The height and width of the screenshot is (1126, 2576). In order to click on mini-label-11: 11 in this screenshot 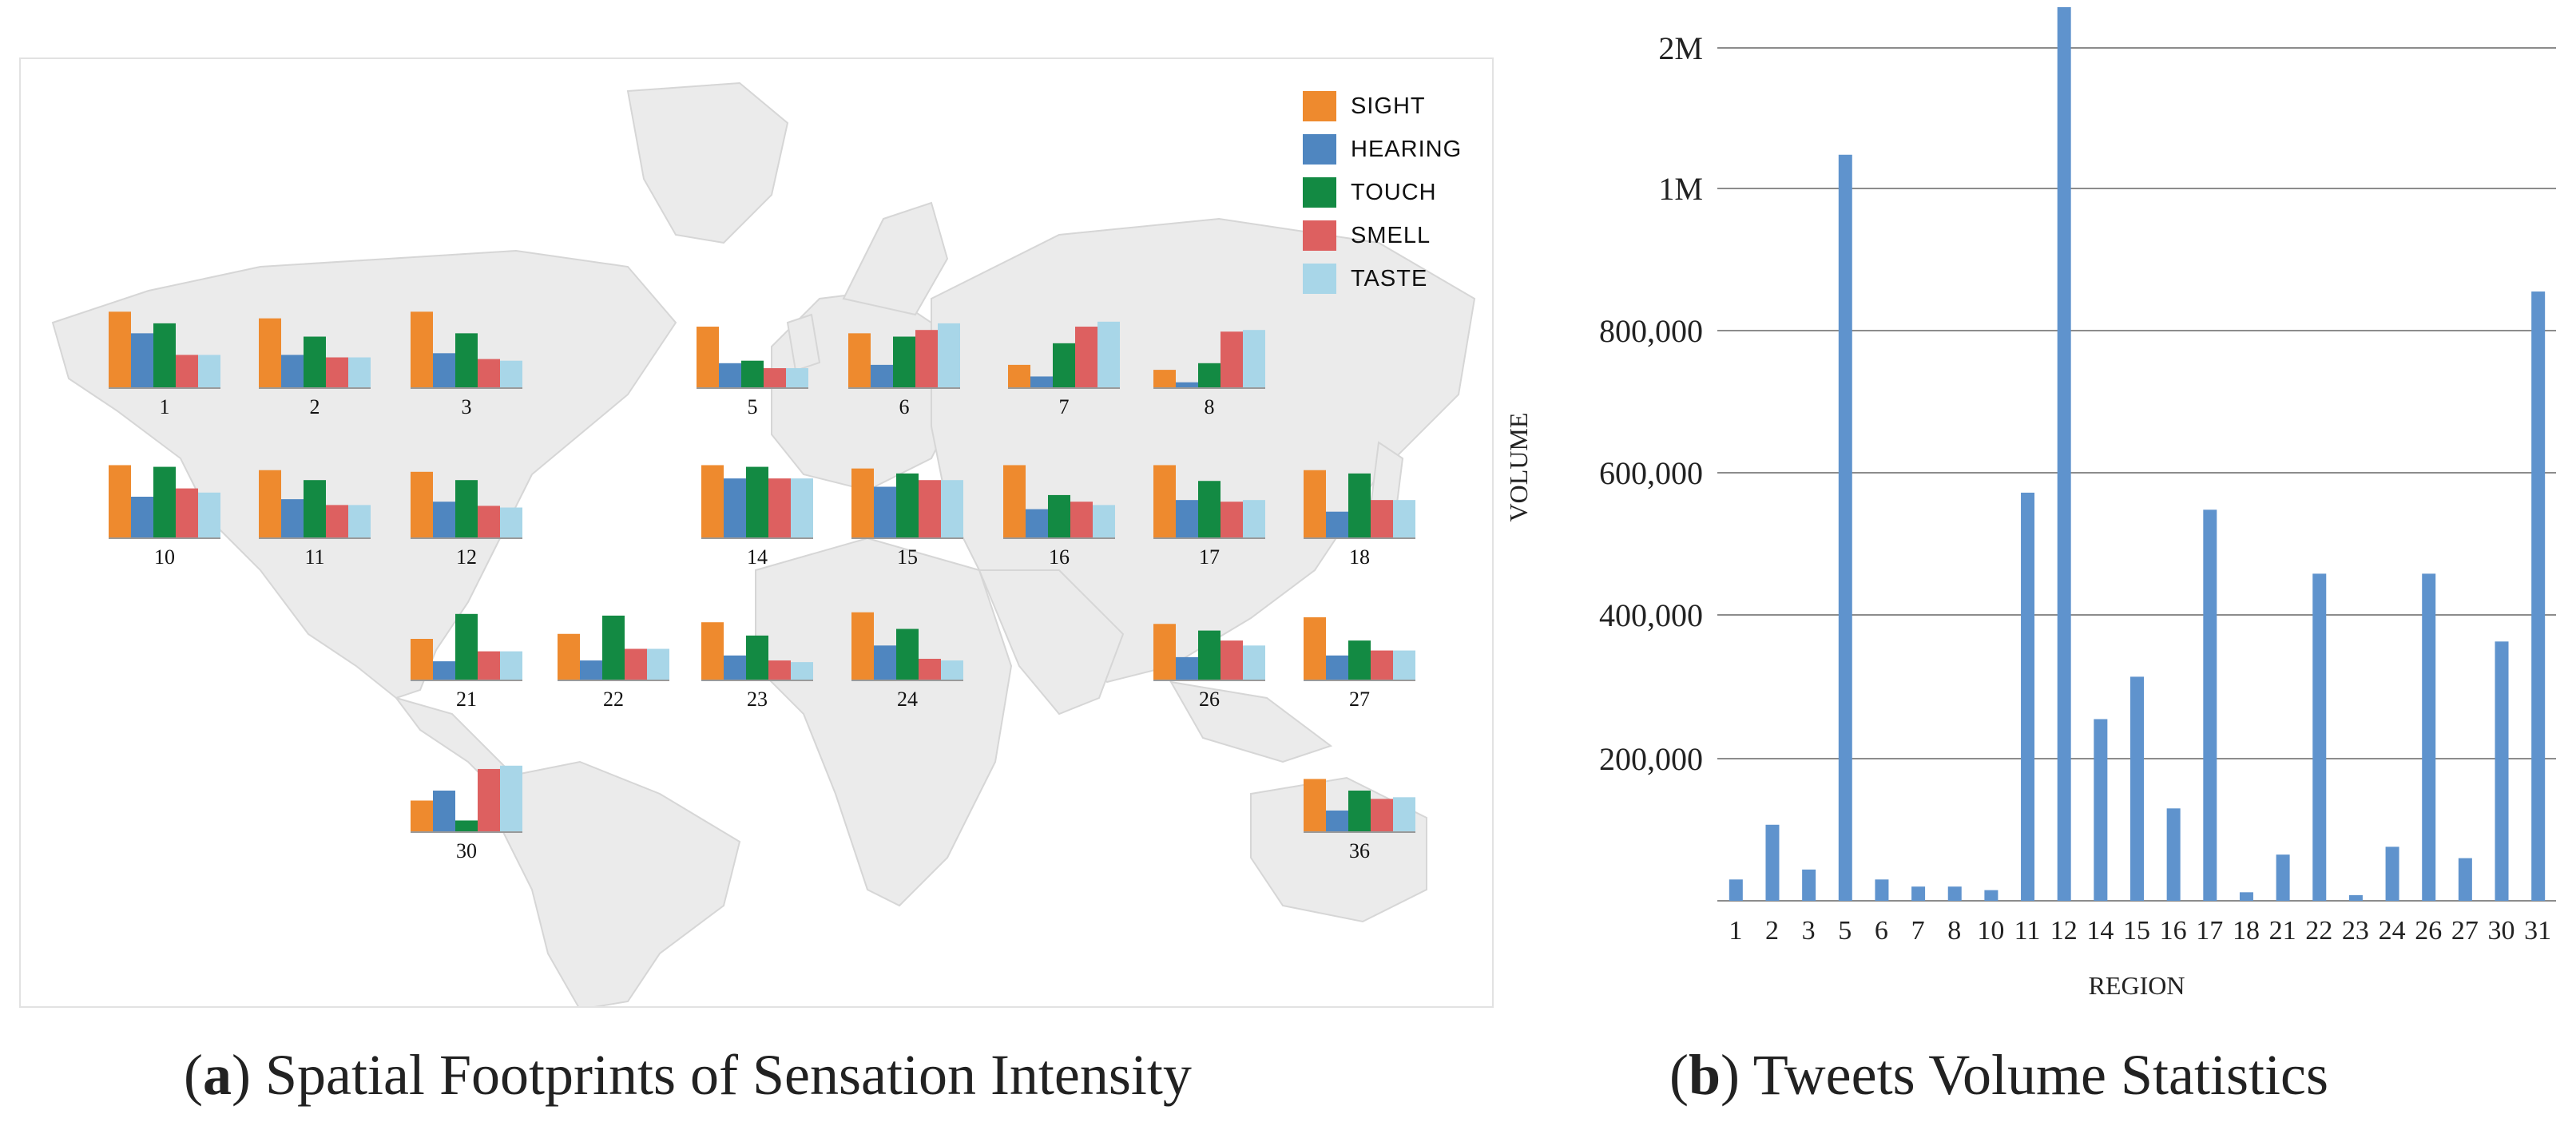, I will do `click(314, 557)`.